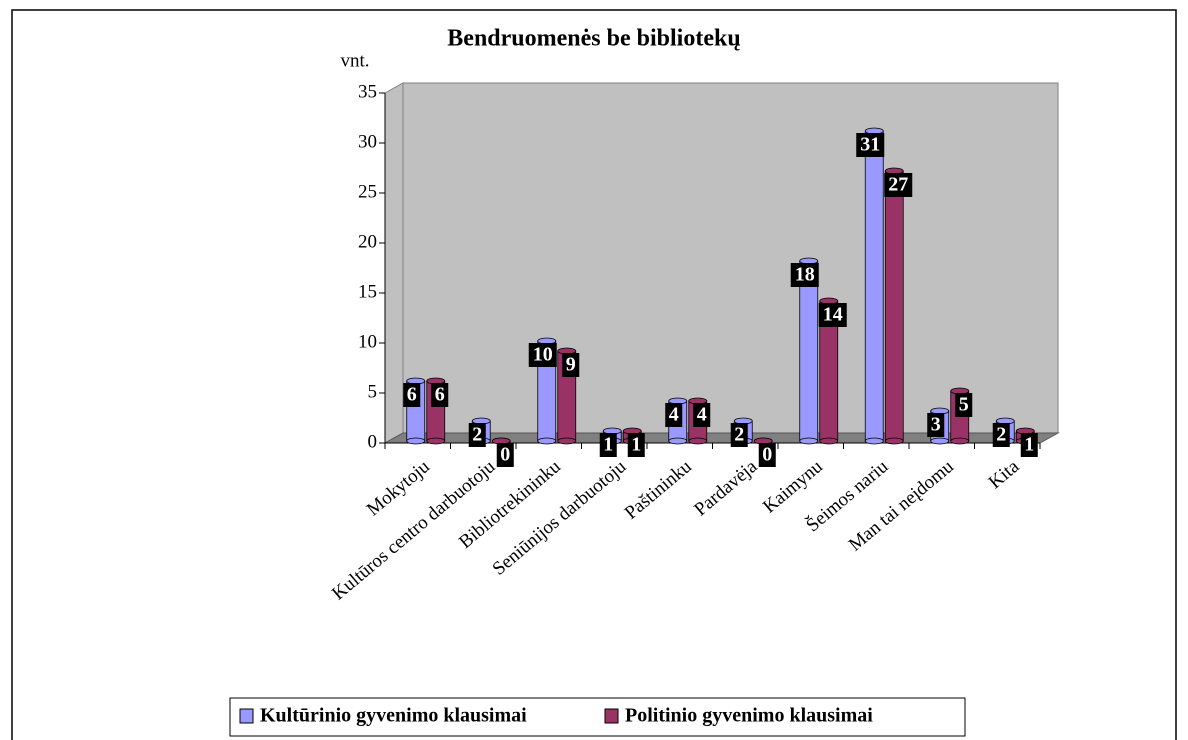 The image size is (1188, 740). I want to click on data-label: 14, so click(833, 315).